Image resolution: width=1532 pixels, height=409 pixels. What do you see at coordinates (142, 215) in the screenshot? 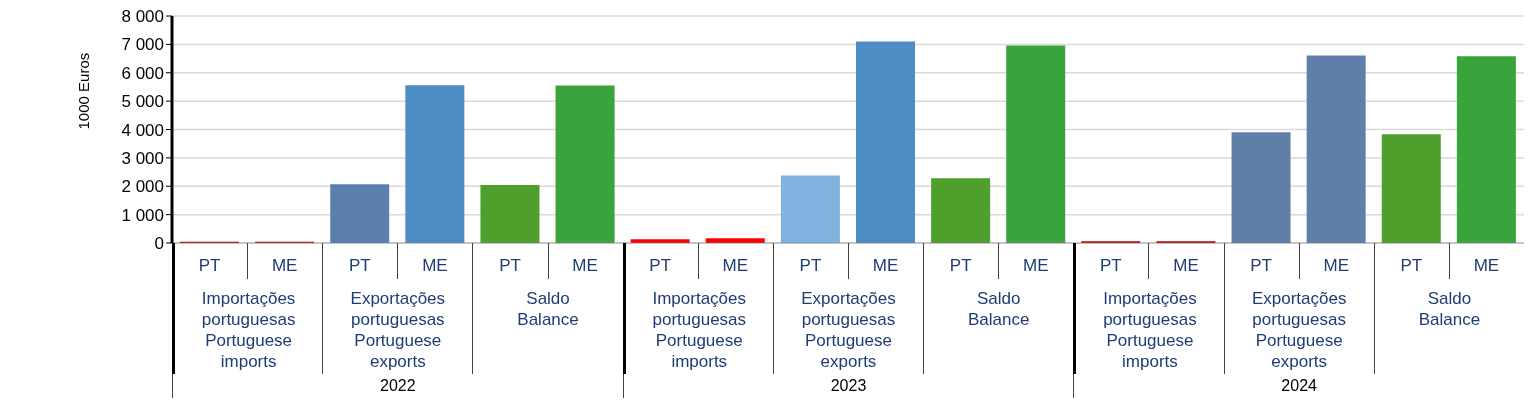
I see `y-tick-label: 1 000` at bounding box center [142, 215].